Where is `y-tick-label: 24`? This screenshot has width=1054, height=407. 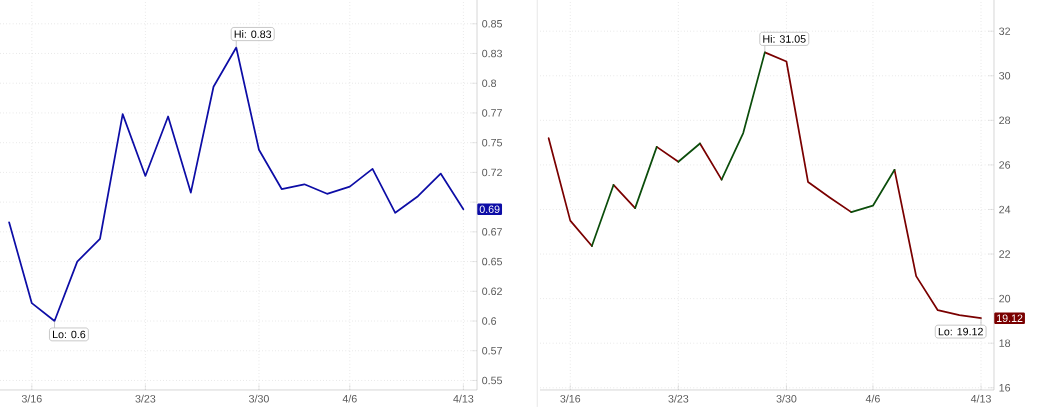
y-tick-label: 24 is located at coordinates (1005, 209).